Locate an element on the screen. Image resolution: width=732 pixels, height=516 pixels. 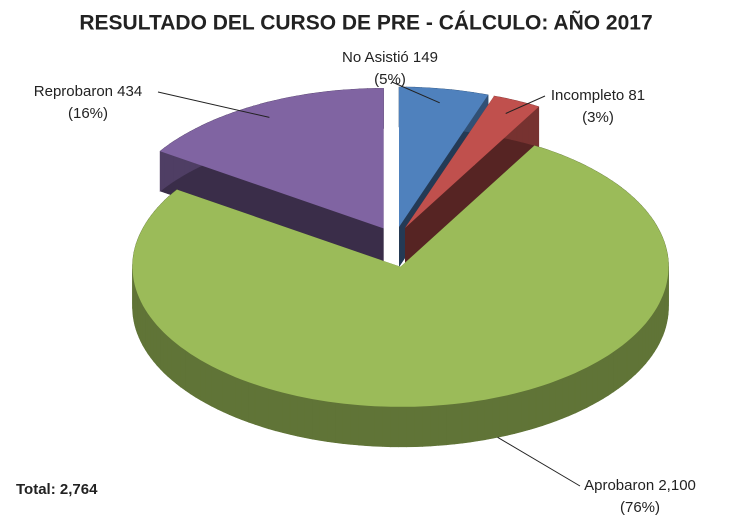
percent-label: (76%) is located at coordinates (640, 507).